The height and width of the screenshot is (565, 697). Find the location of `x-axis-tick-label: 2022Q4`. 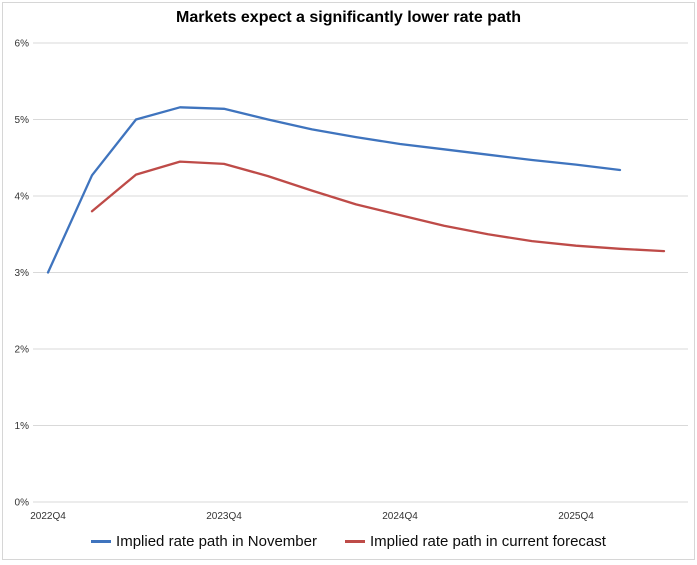

x-axis-tick-label: 2022Q4 is located at coordinates (48, 516).